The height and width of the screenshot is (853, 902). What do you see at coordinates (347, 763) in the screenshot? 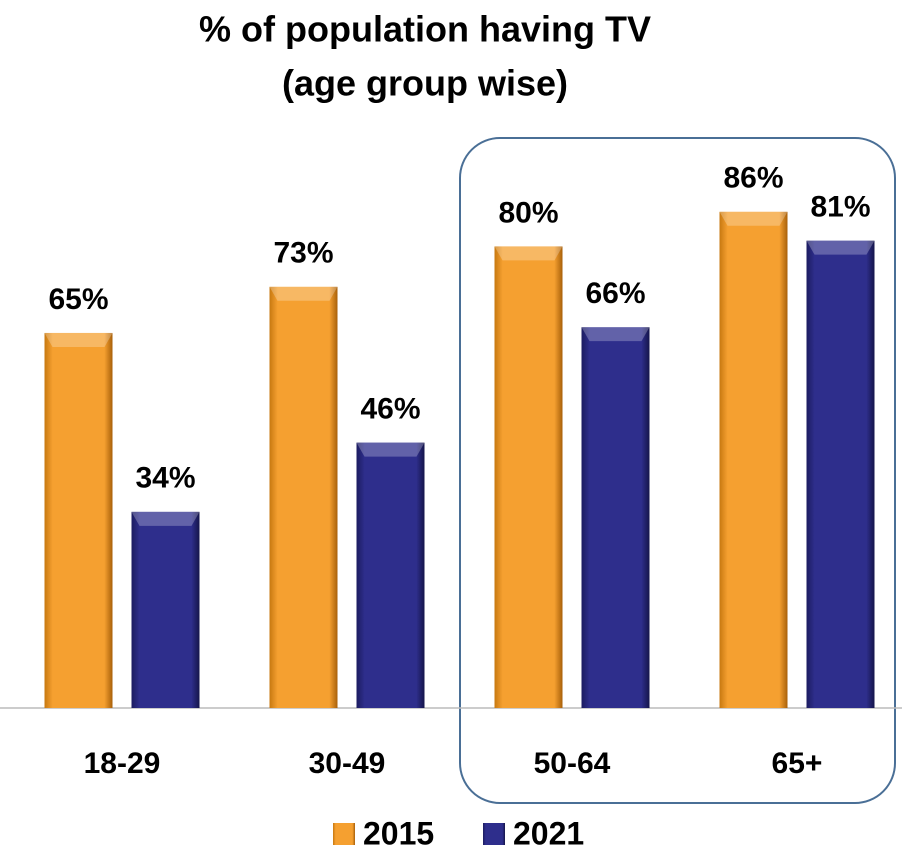
I see `x-tick-label: 30-49` at bounding box center [347, 763].